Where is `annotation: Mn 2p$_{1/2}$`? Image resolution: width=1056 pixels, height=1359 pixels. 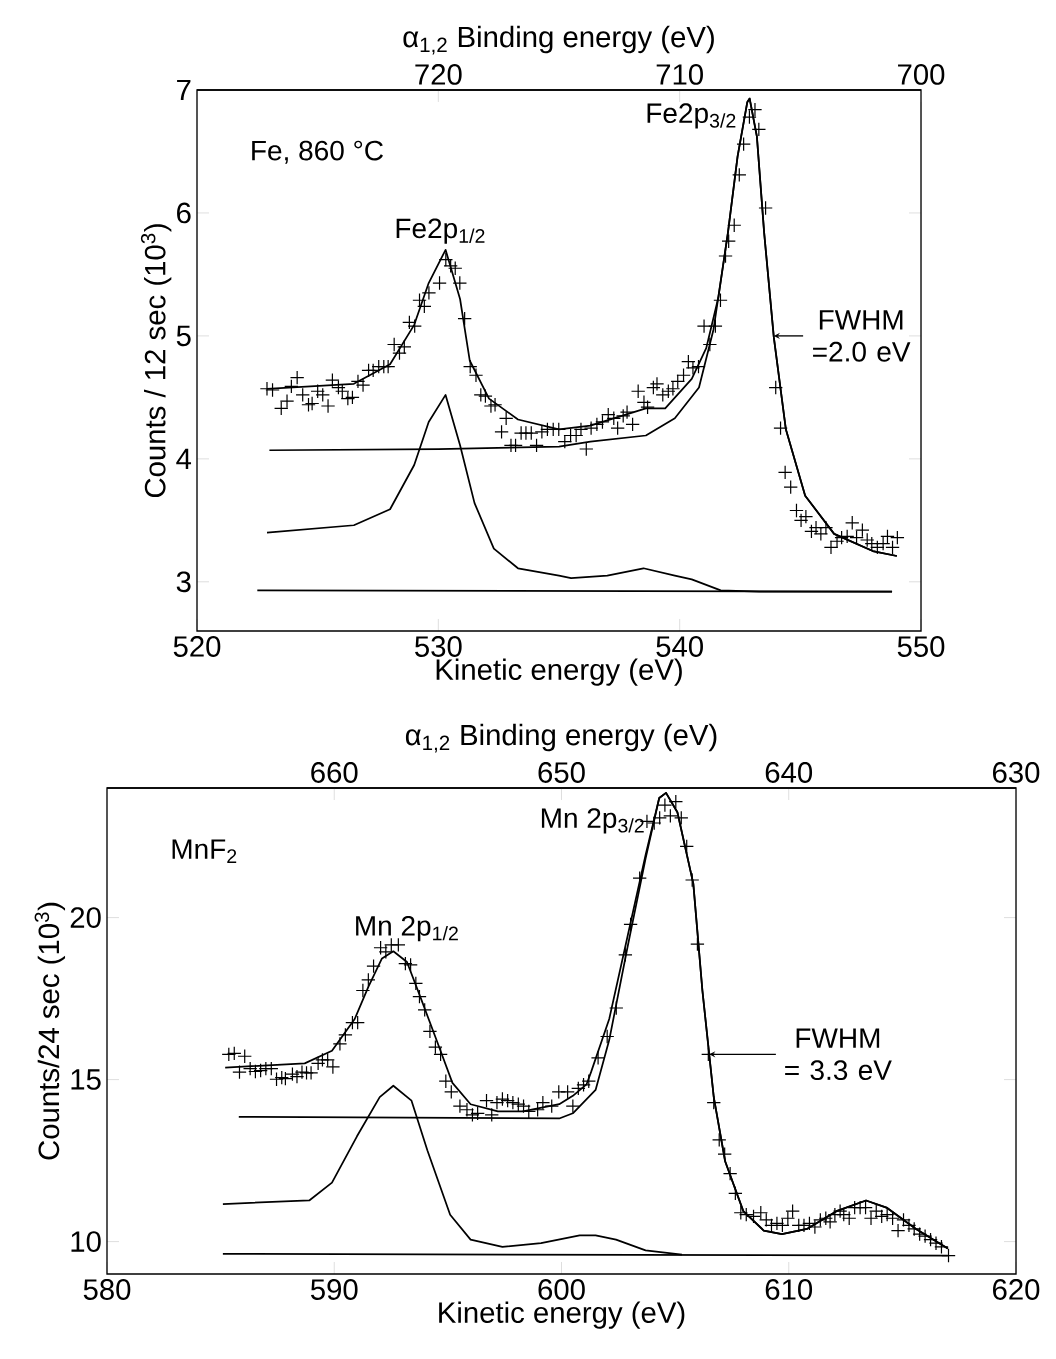
annotation: Mn 2p$_{1/2}$ is located at coordinates (407, 928).